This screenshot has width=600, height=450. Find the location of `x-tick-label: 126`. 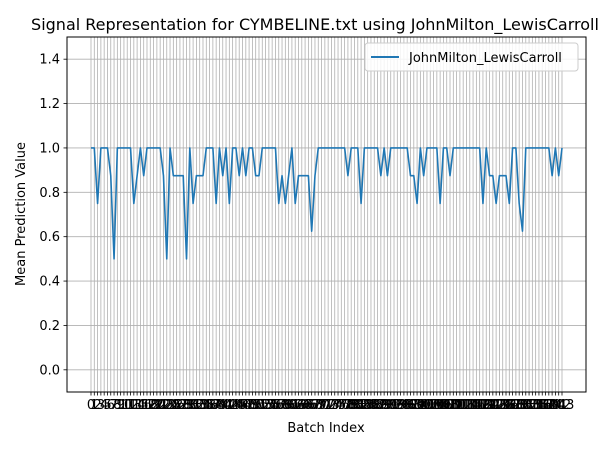

x-tick-label: 126 is located at coordinates (506, 405).